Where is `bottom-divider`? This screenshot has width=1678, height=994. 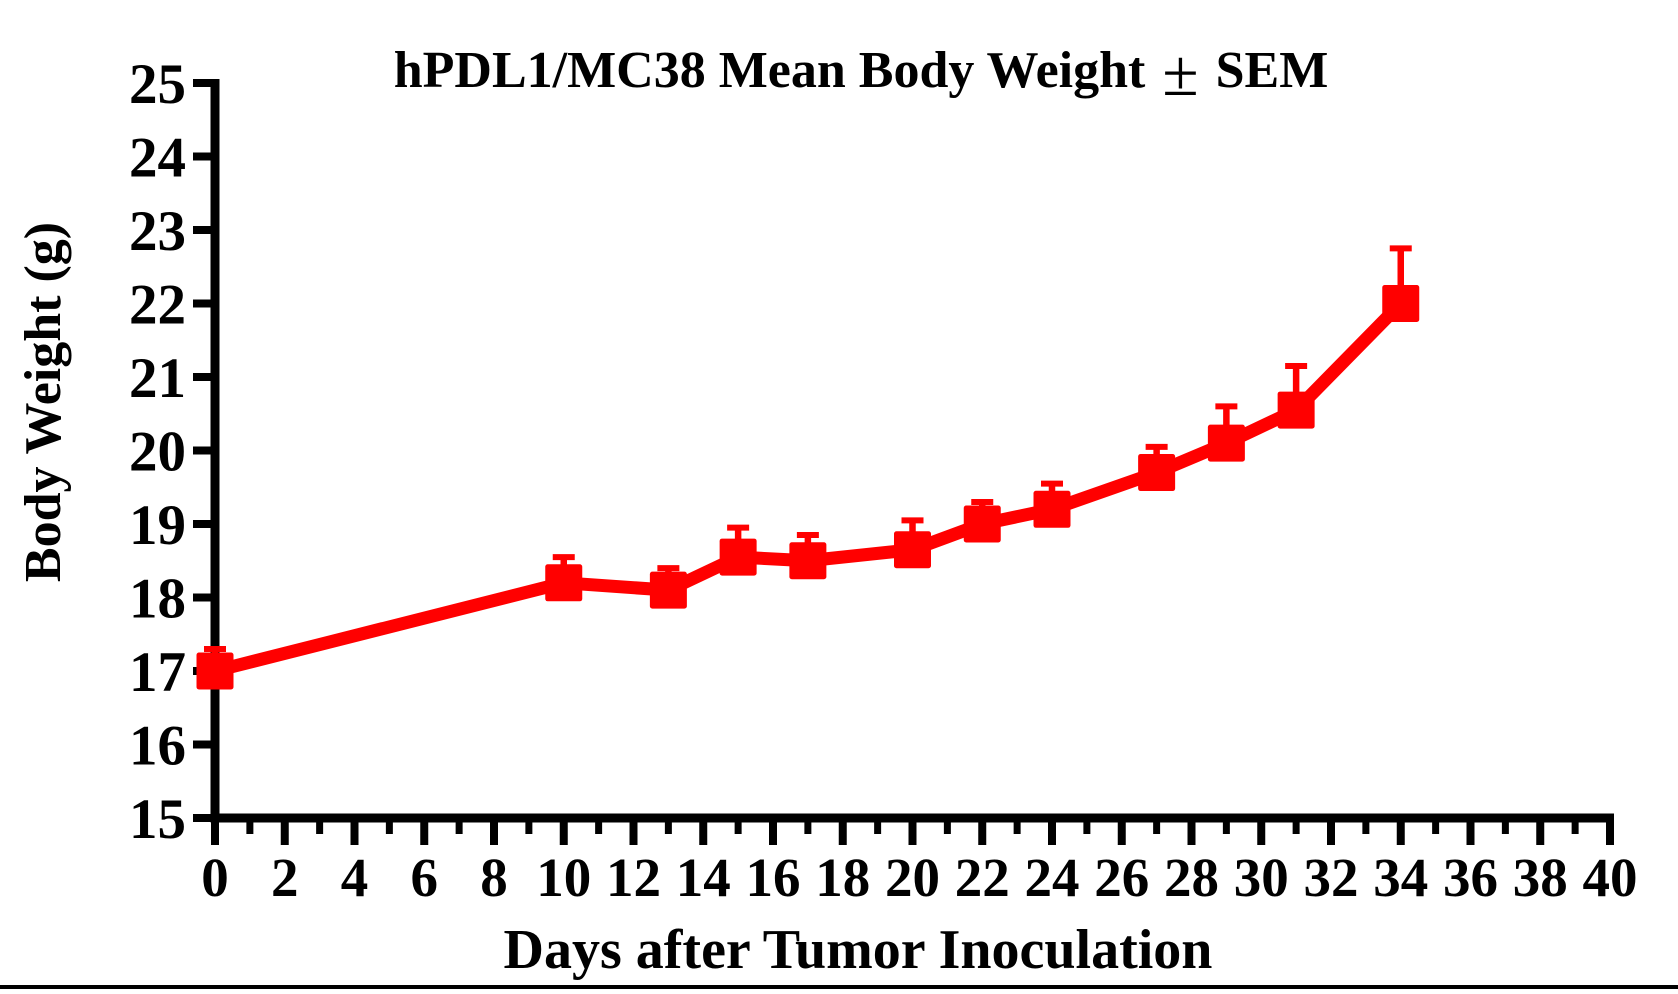
bottom-divider is located at coordinates (839, 987).